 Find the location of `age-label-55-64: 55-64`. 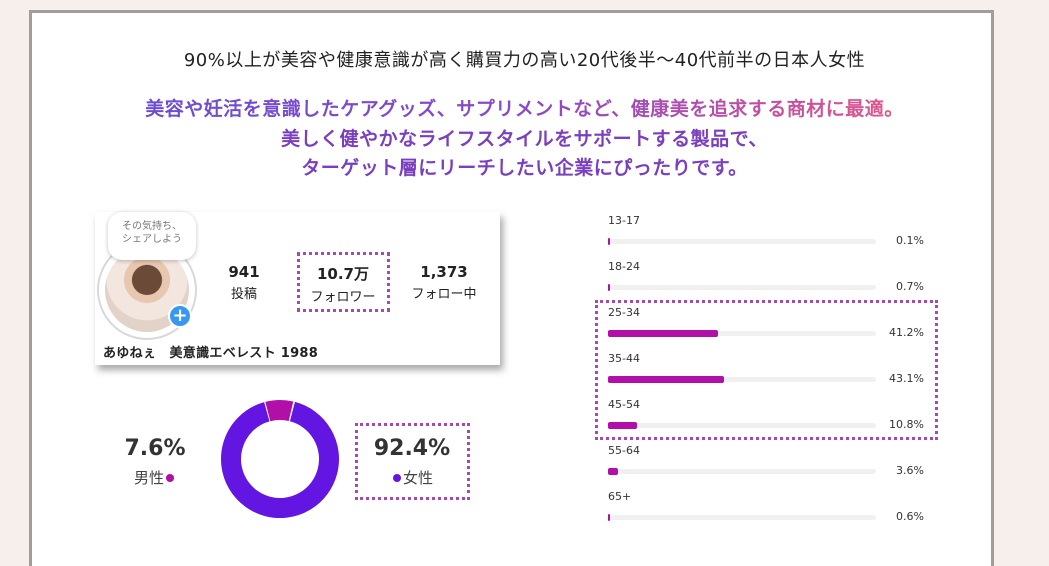

age-label-55-64: 55-64 is located at coordinates (624, 450).